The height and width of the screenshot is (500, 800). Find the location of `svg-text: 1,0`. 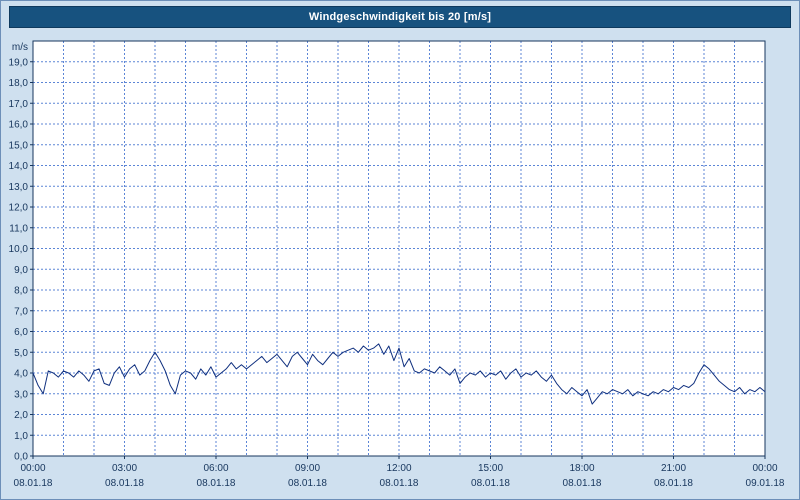

svg-text: 1,0 is located at coordinates (21, 436).